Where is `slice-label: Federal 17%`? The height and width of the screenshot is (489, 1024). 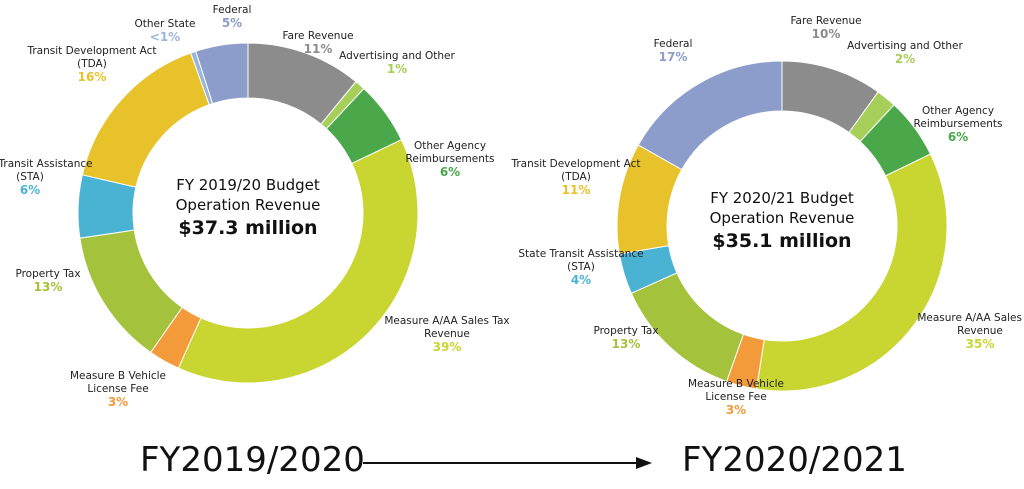
slice-label: Federal 17% is located at coordinates (673, 51).